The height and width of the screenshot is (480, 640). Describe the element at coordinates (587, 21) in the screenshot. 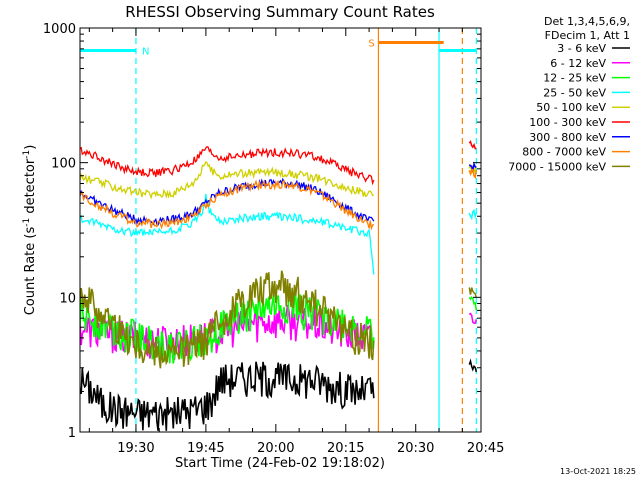

I see `legend-header-line-1: Det 1,3,4,5,6,9,` at that location.